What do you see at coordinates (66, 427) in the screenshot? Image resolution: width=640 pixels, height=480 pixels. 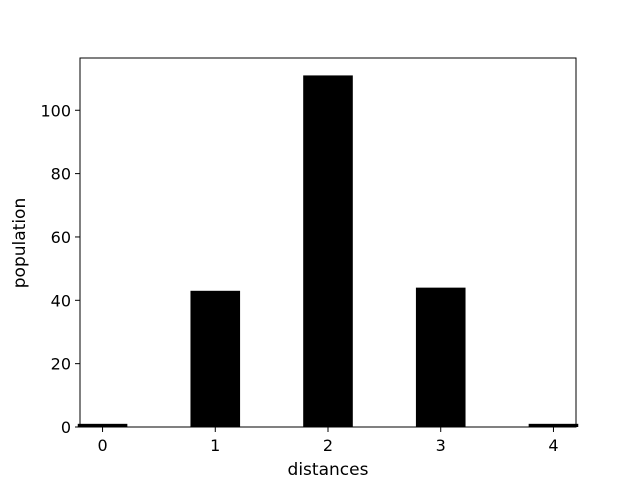 I see `y-tick-label: 0` at bounding box center [66, 427].